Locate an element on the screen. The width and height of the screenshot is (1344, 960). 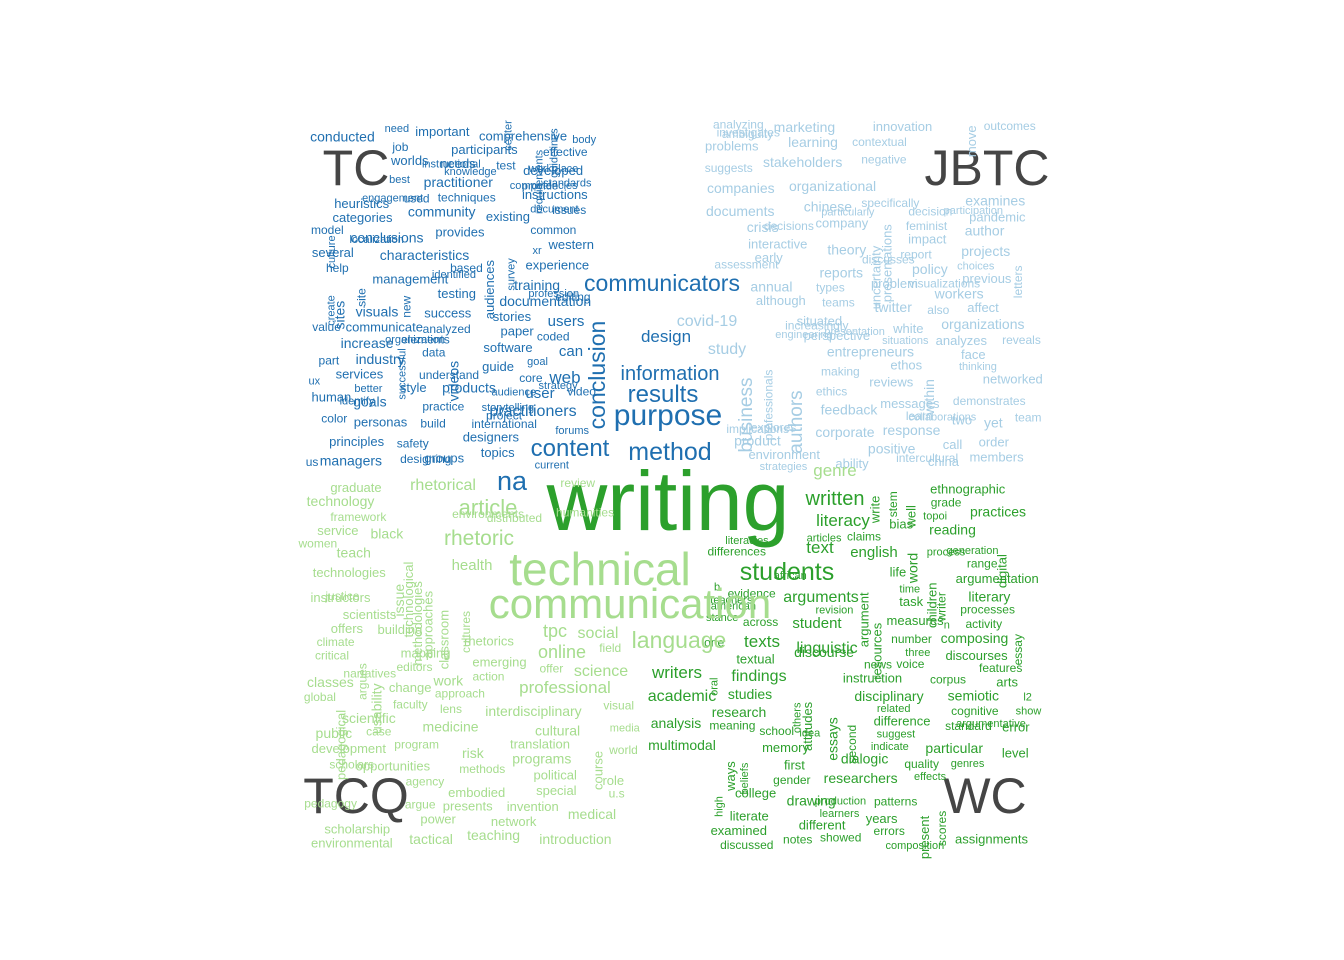
word-software: software is located at coordinates (507, 347).